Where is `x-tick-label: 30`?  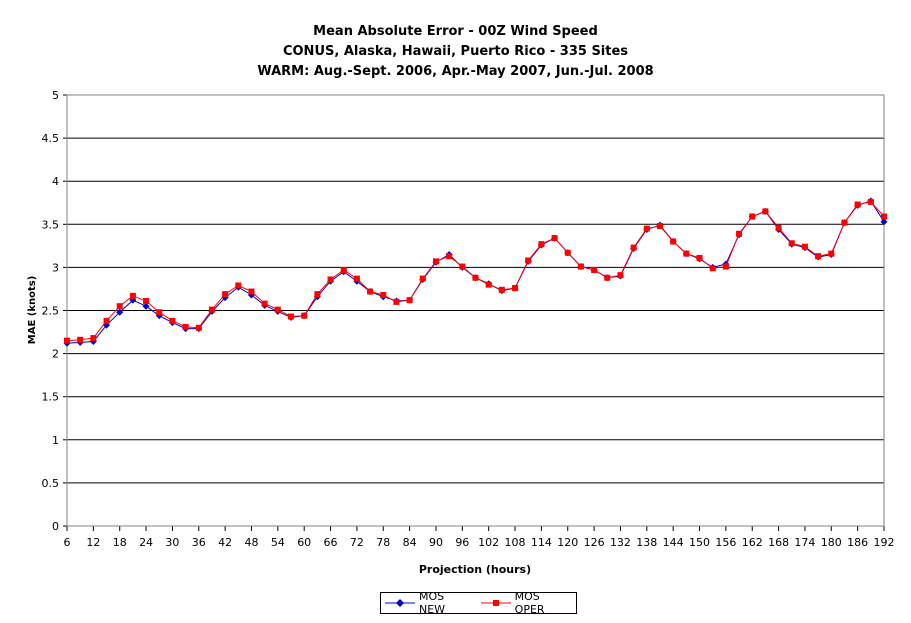 x-tick-label: 30 is located at coordinates (172, 542).